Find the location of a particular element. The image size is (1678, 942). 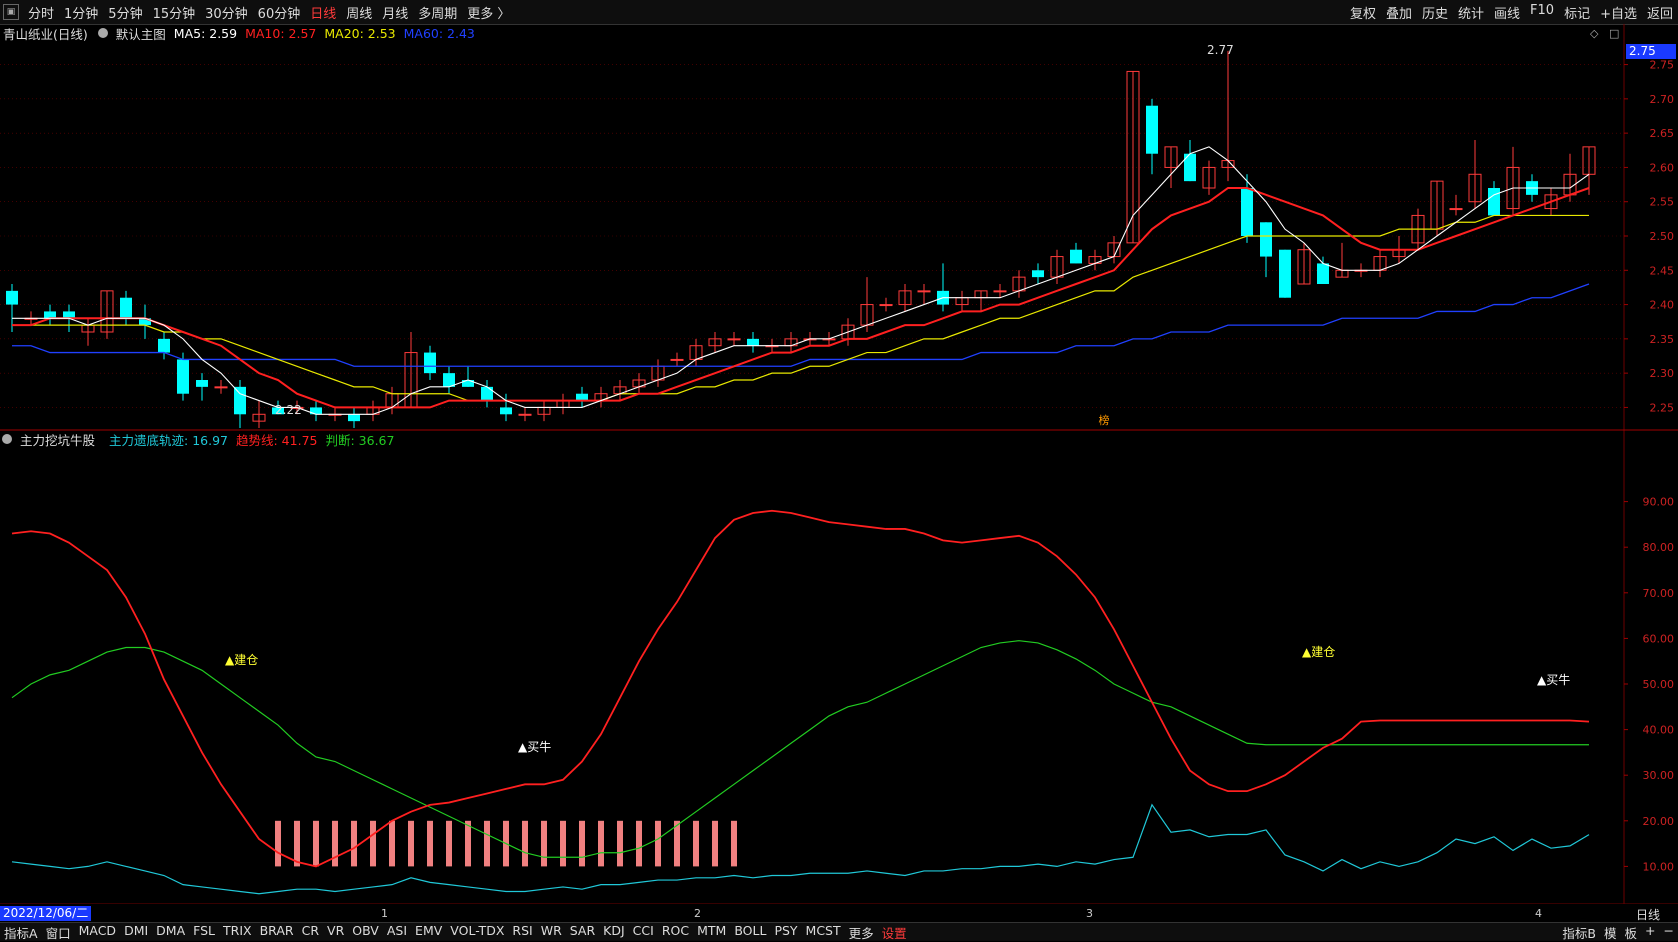

indicator-tab: BRAR is located at coordinates (276, 930).